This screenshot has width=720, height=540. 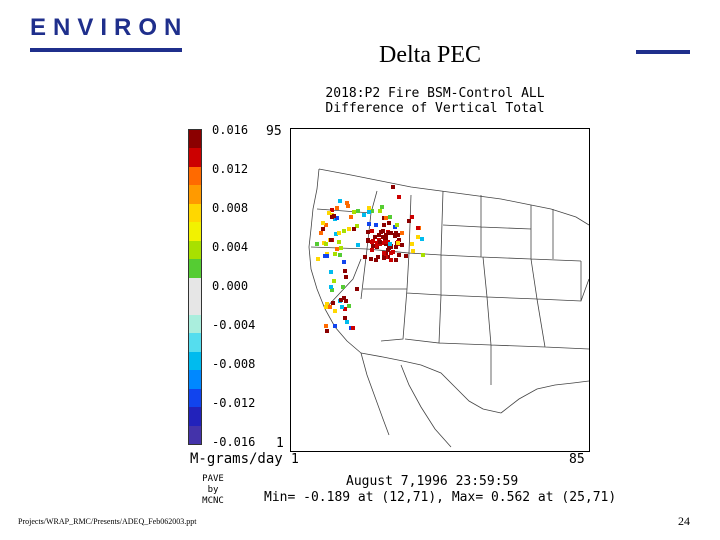 What do you see at coordinates (230, 247) in the screenshot?
I see `colorbar-tick-label: 0.004` at bounding box center [230, 247].